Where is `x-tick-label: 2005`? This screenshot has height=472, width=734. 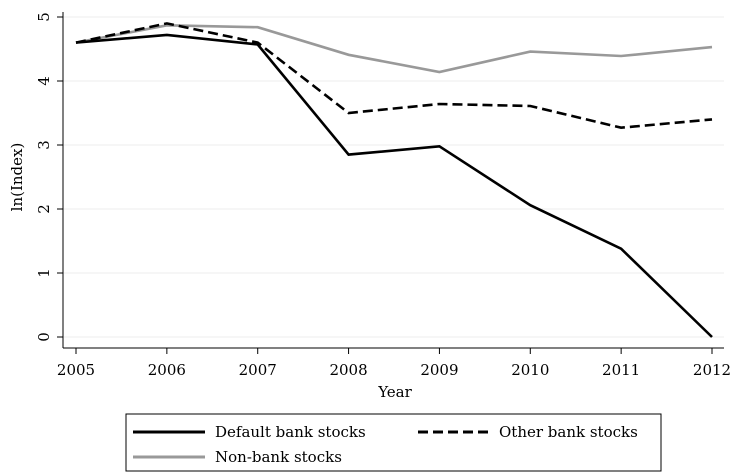 x-tick-label: 2005 is located at coordinates (76, 370).